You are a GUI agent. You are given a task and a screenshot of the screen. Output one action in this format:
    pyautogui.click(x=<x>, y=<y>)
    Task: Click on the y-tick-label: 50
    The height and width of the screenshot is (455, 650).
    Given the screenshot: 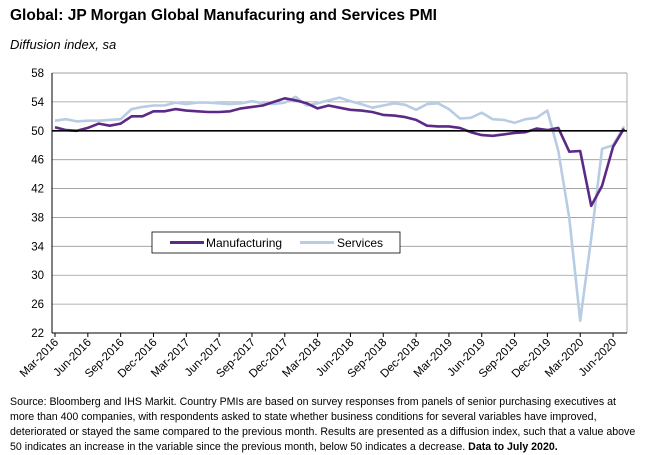 What is the action you would take?
    pyautogui.click(x=37, y=132)
    